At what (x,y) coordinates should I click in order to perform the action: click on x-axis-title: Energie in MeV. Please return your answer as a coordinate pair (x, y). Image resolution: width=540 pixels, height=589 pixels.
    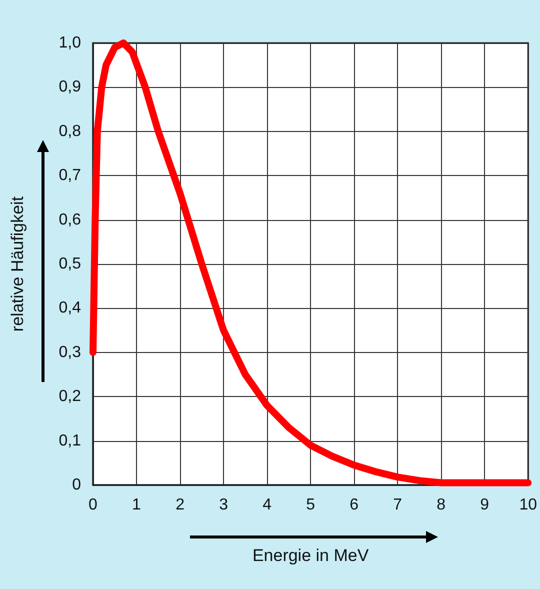
    Looking at the image, I should click on (311, 555).